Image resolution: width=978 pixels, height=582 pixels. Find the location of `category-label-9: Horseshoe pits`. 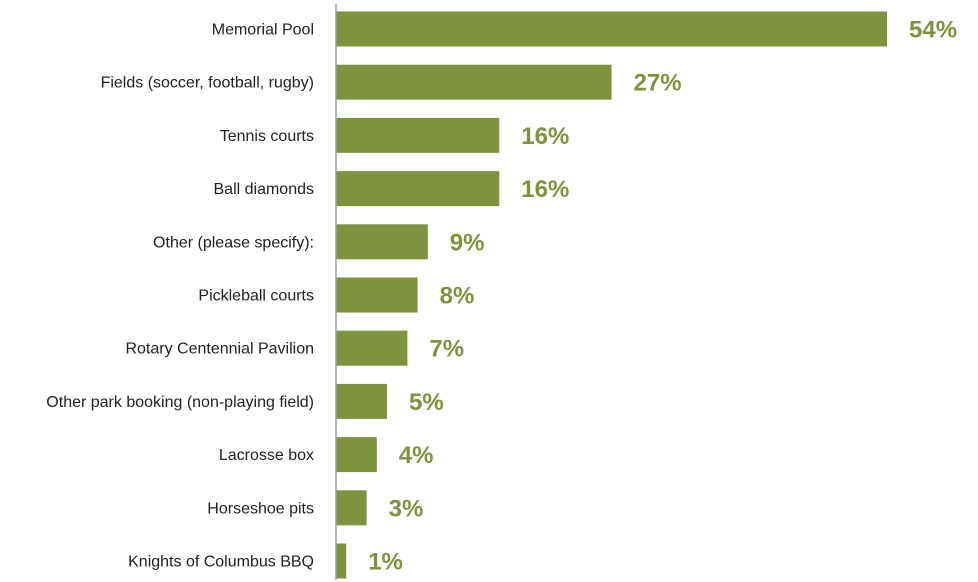

category-label-9: Horseshoe pits is located at coordinates (260, 508).